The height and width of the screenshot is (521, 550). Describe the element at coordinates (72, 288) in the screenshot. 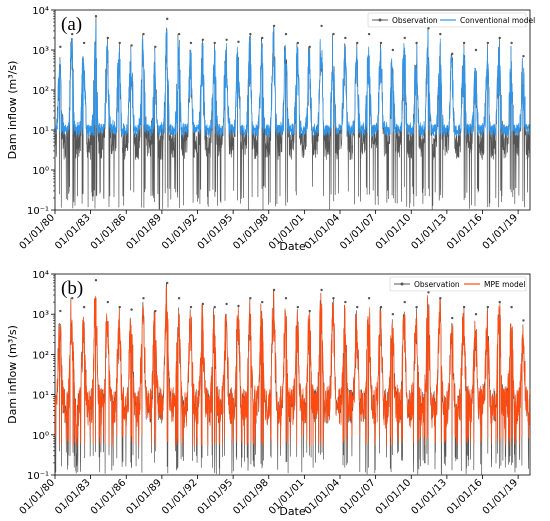

I see `panel-label: (b)` at that location.